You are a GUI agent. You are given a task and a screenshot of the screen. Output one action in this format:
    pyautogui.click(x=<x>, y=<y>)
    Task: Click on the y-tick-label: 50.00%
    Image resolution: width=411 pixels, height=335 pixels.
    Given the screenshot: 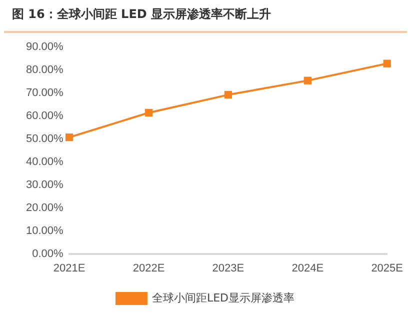 What is the action you would take?
    pyautogui.click(x=45, y=138)
    